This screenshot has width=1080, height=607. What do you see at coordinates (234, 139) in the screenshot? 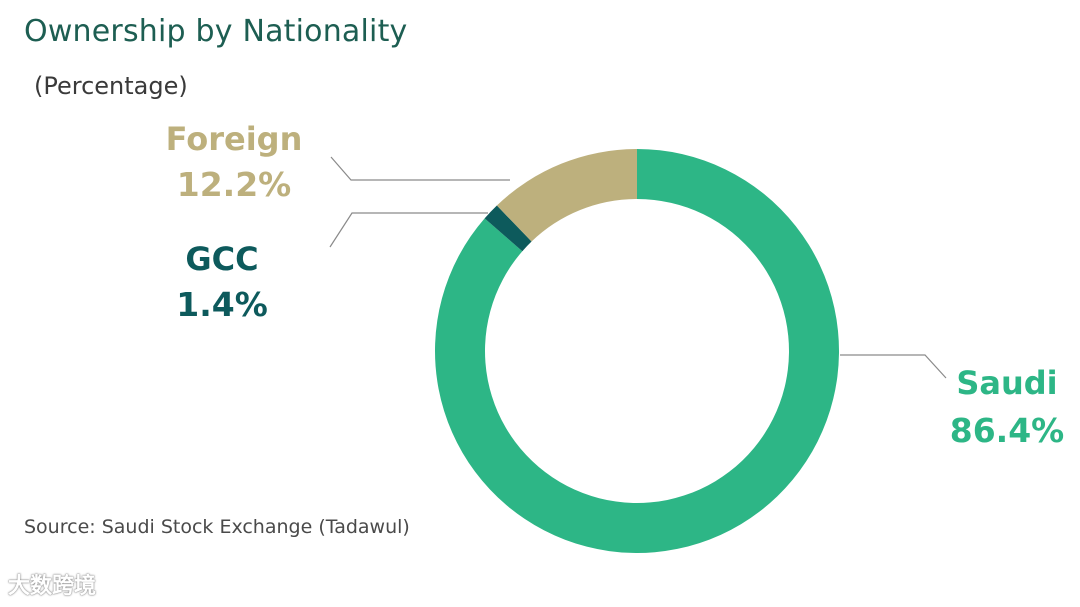
I see `slice-label-foreign: Foreign` at bounding box center [234, 139].